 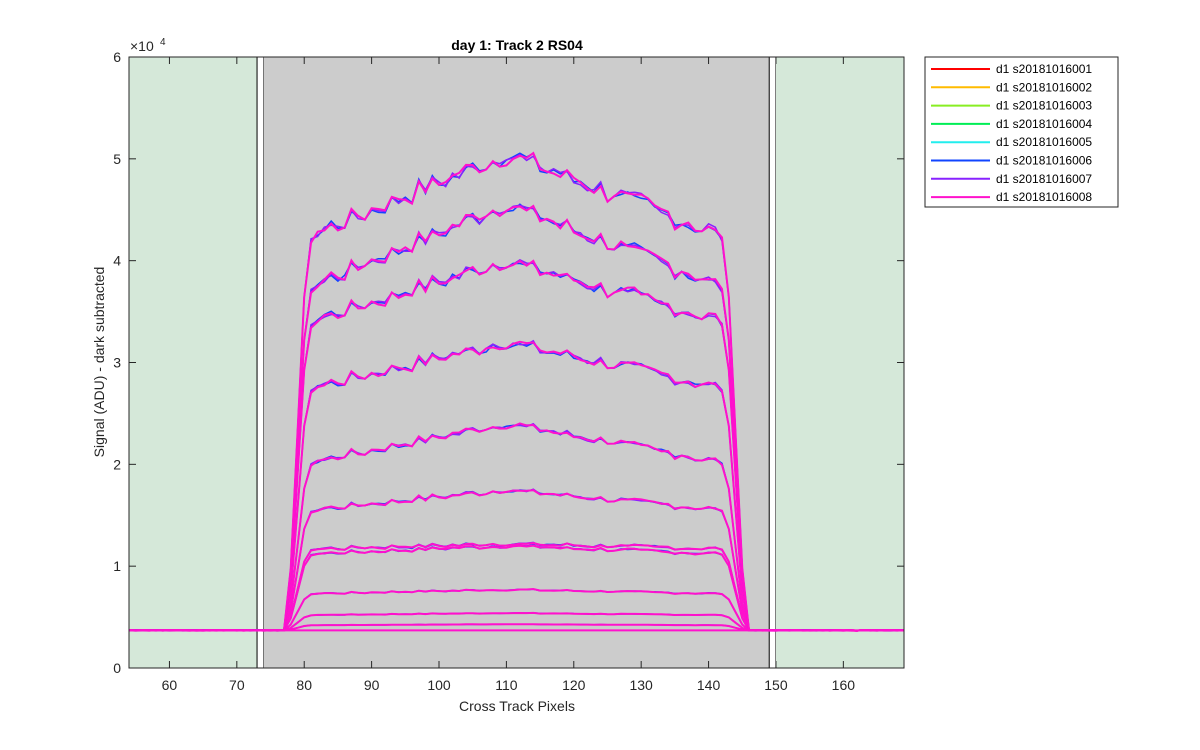 What do you see at coordinates (439, 685) in the screenshot?
I see `x-tick-label: 100` at bounding box center [439, 685].